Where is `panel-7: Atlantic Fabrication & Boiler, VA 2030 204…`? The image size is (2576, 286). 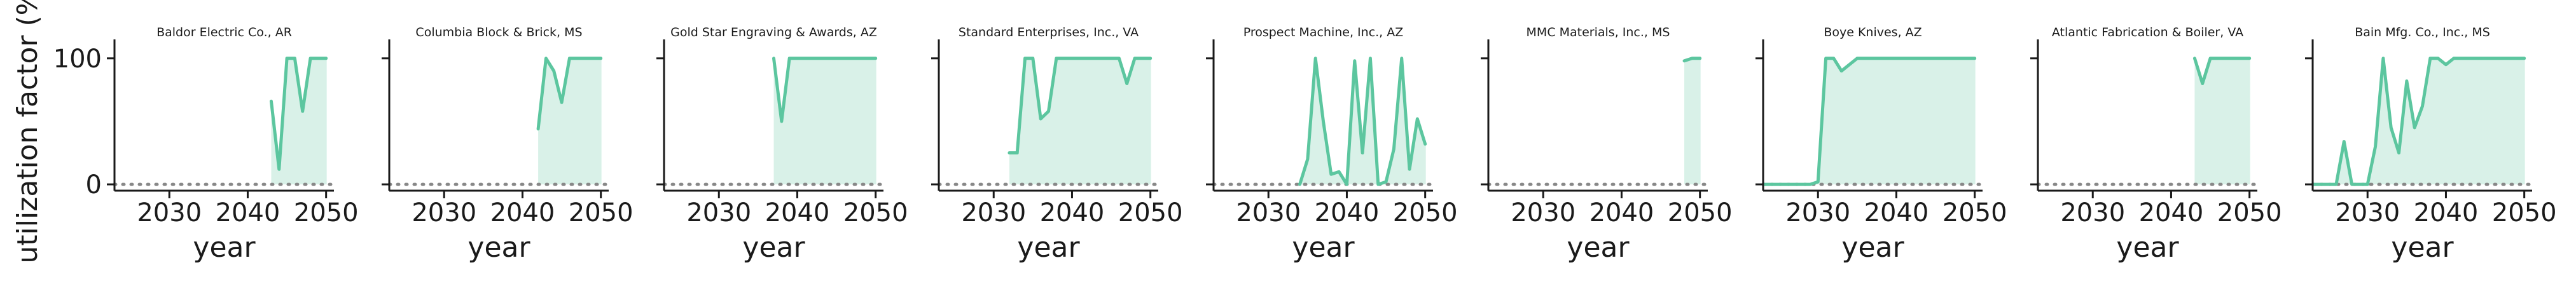
panel-7: Atlantic Fabrication & Boiler, VA 2030 204… is located at coordinates (2156, 144).